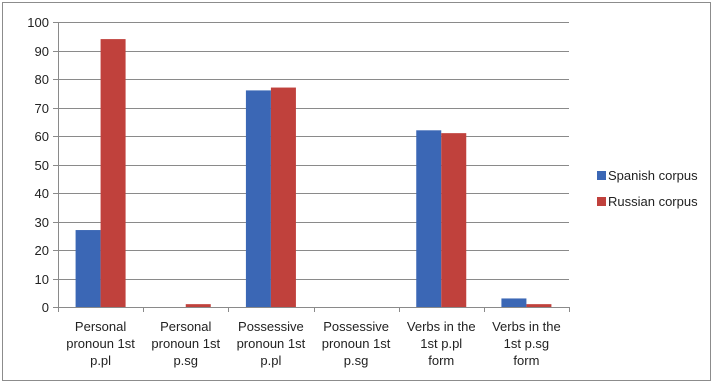 The image size is (715, 385). What do you see at coordinates (100, 343) in the screenshot?
I see `x-tick-label: Personal pronoun 1st p.pl` at bounding box center [100, 343].